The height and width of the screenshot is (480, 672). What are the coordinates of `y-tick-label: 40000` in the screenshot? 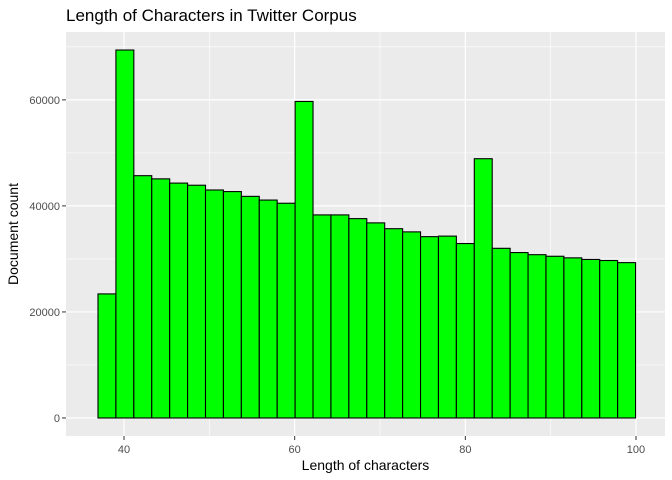 It's located at (44, 207).